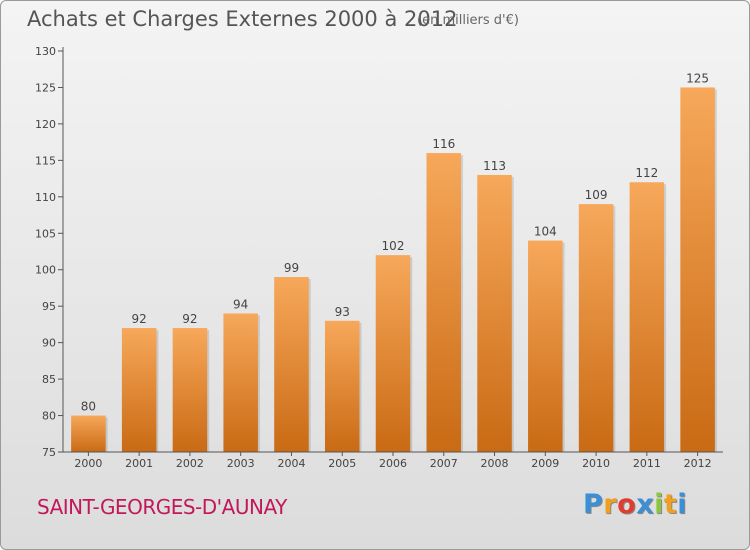 The height and width of the screenshot is (550, 750). I want to click on x-tick-label: 2012, so click(698, 463).